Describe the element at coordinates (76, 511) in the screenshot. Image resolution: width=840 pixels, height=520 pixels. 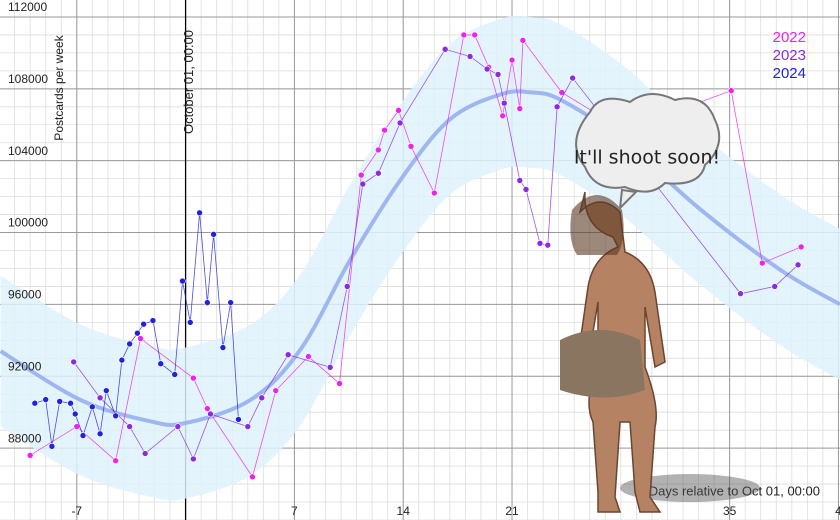
I see `x-tick-label: -7` at that location.